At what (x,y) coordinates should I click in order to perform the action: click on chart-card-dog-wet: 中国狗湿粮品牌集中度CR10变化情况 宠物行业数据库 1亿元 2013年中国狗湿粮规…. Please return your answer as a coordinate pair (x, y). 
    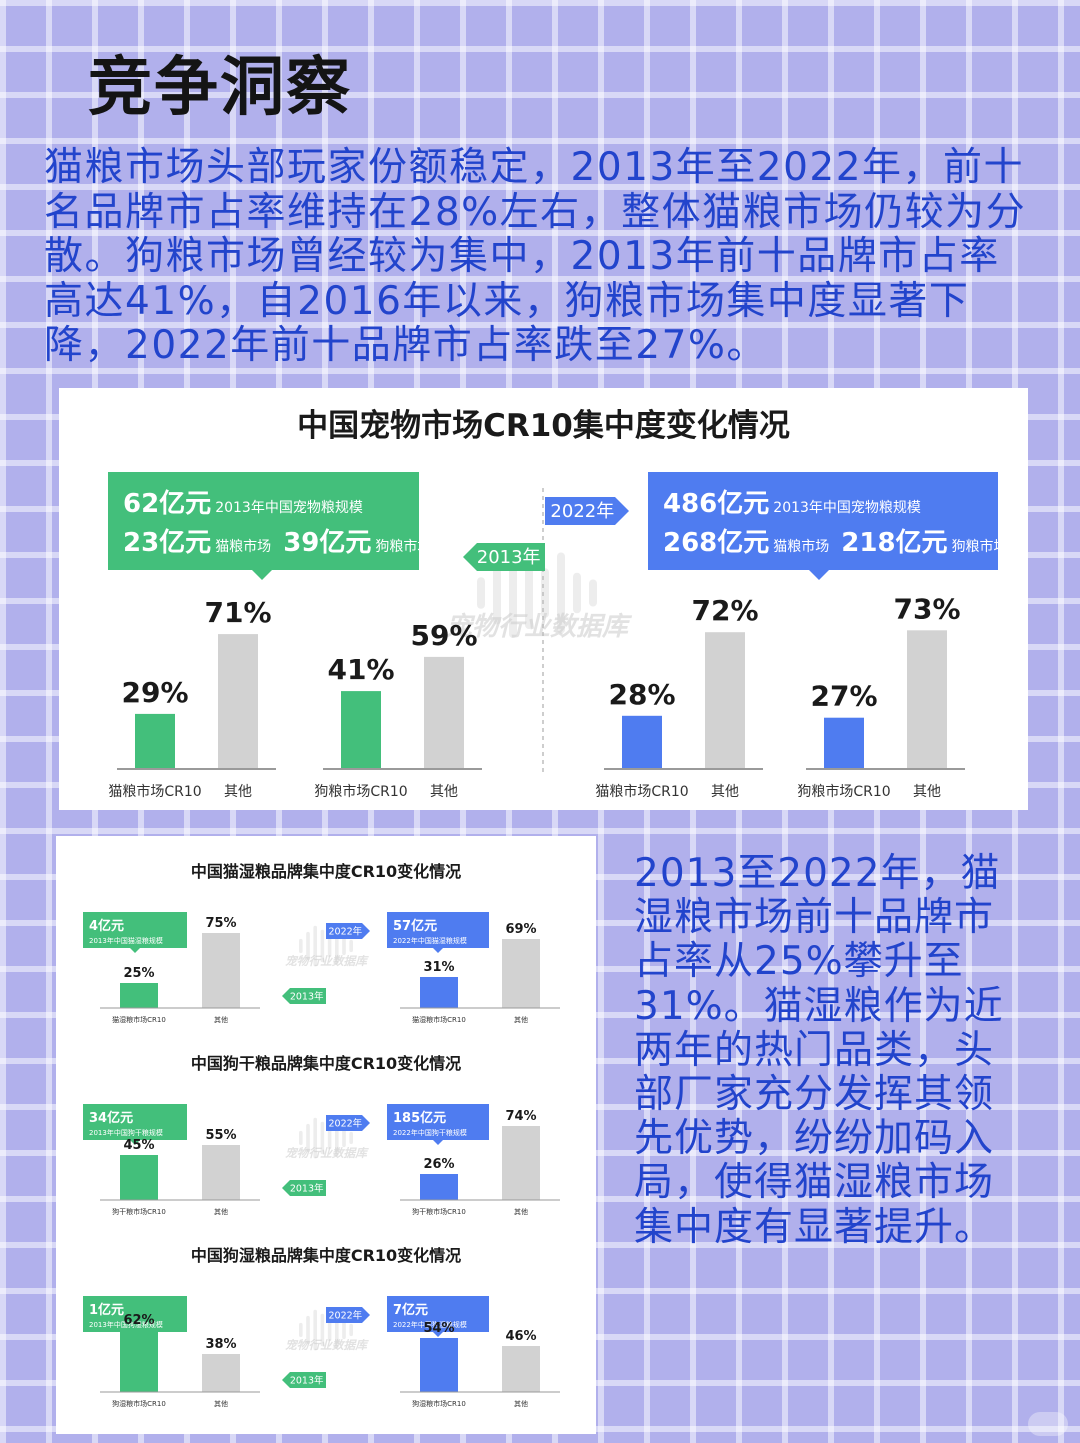
    Looking at the image, I should click on (326, 1327).